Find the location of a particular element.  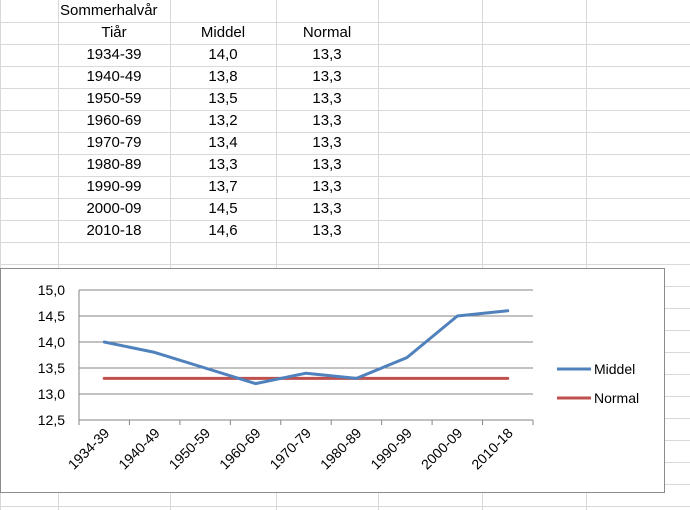

cell-tiar: 1980-89 is located at coordinates (114, 164).